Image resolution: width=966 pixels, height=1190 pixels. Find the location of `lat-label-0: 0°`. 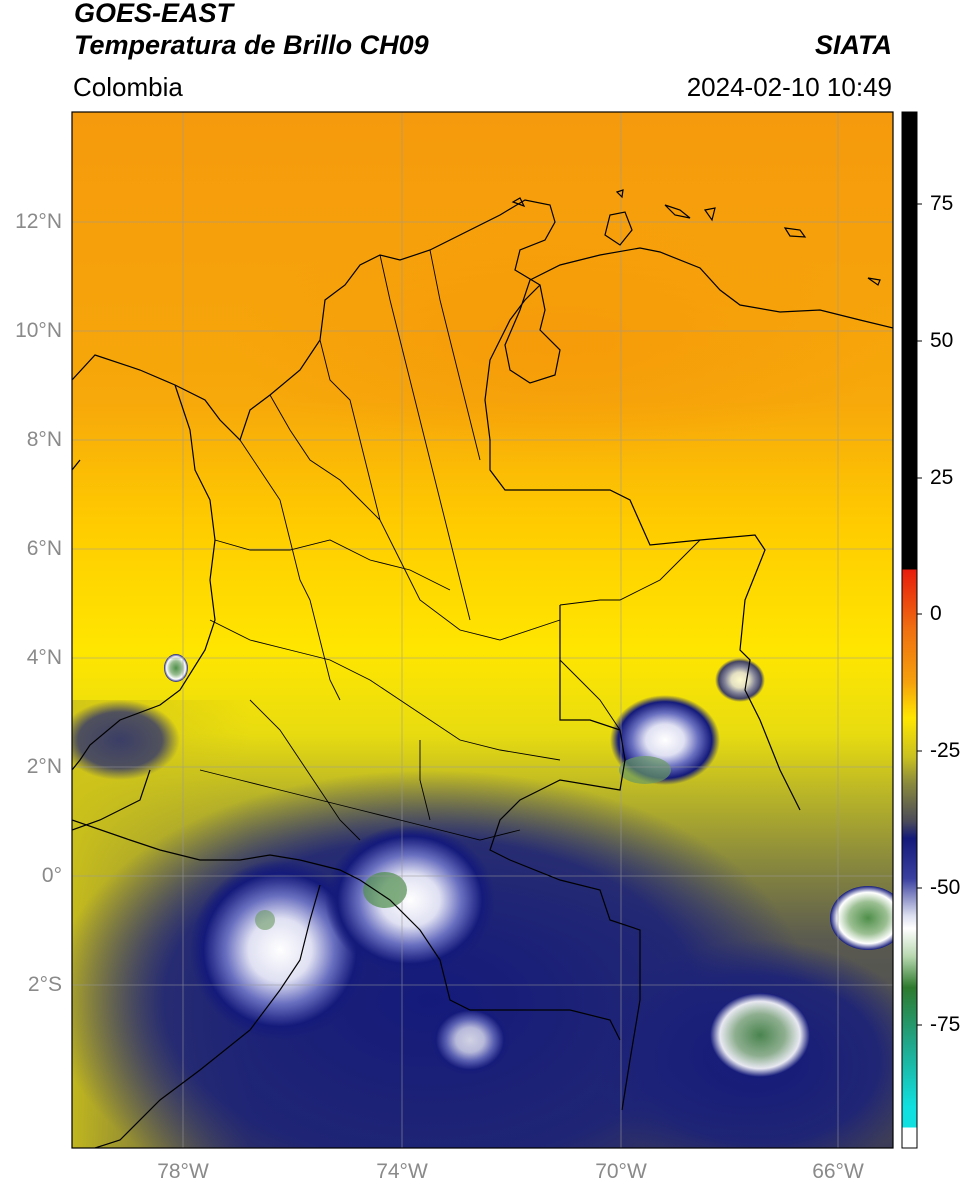

lat-label-0: 0° is located at coordinates (51, 875).